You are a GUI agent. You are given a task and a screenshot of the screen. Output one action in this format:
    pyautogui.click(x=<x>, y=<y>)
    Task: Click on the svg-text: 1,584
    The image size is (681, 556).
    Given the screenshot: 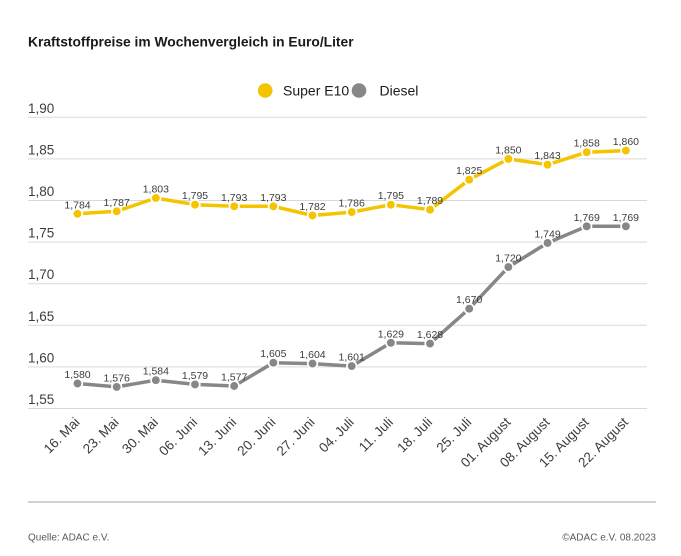 What is the action you would take?
    pyautogui.click(x=156, y=372)
    